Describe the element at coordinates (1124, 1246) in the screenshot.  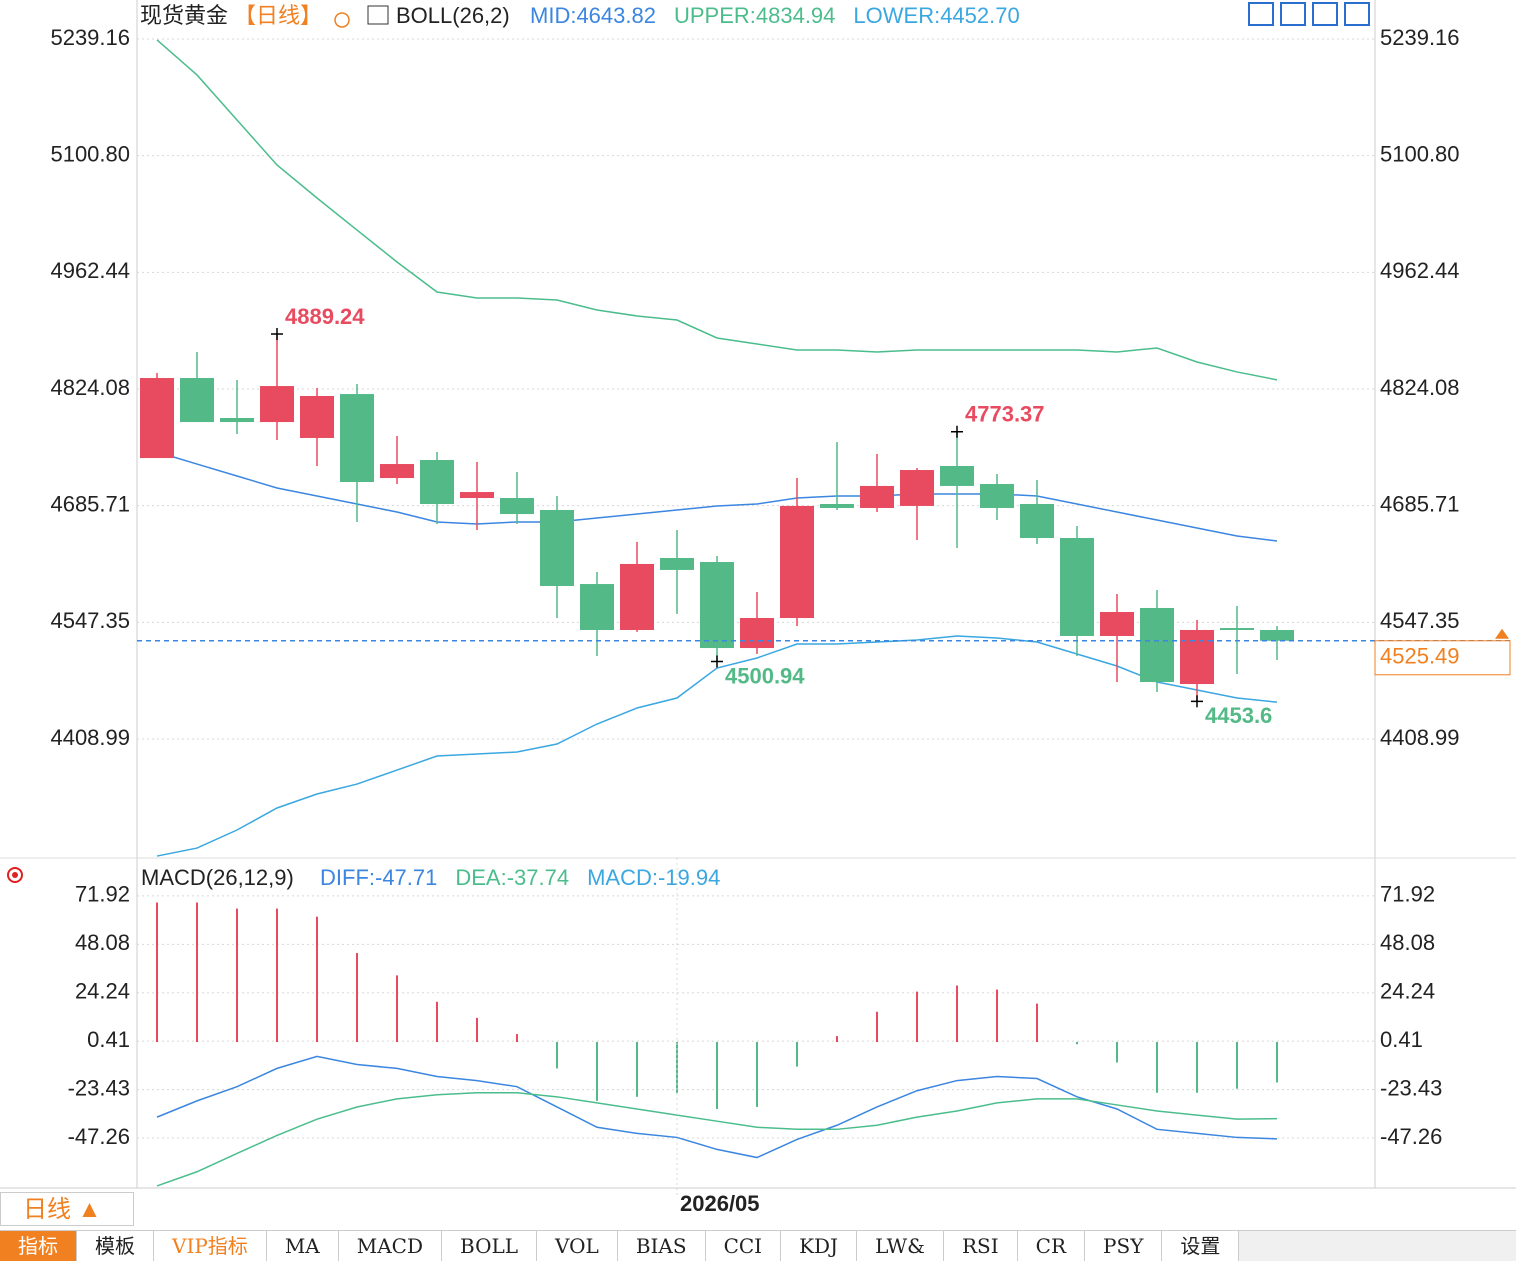
I see `indicator-tab: PSY` at that location.